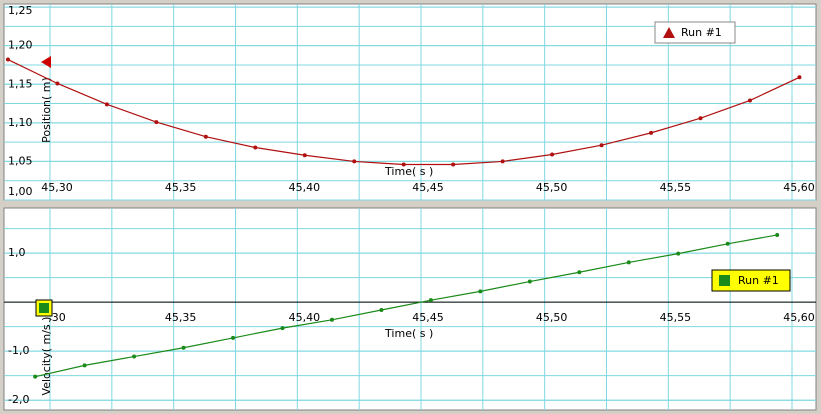 This screenshot has height=414, width=821. What do you see at coordinates (20, 160) in the screenshot?
I see `y-tick-label: 1,05` at bounding box center [20, 160].